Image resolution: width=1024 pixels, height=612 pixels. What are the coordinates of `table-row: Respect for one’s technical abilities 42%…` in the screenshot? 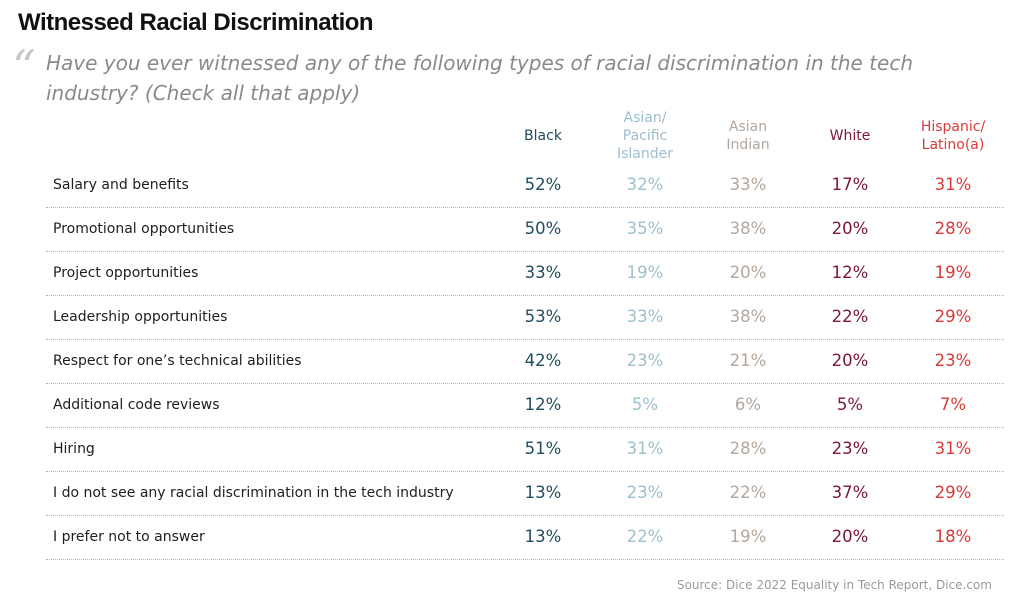 It's located at (525, 361).